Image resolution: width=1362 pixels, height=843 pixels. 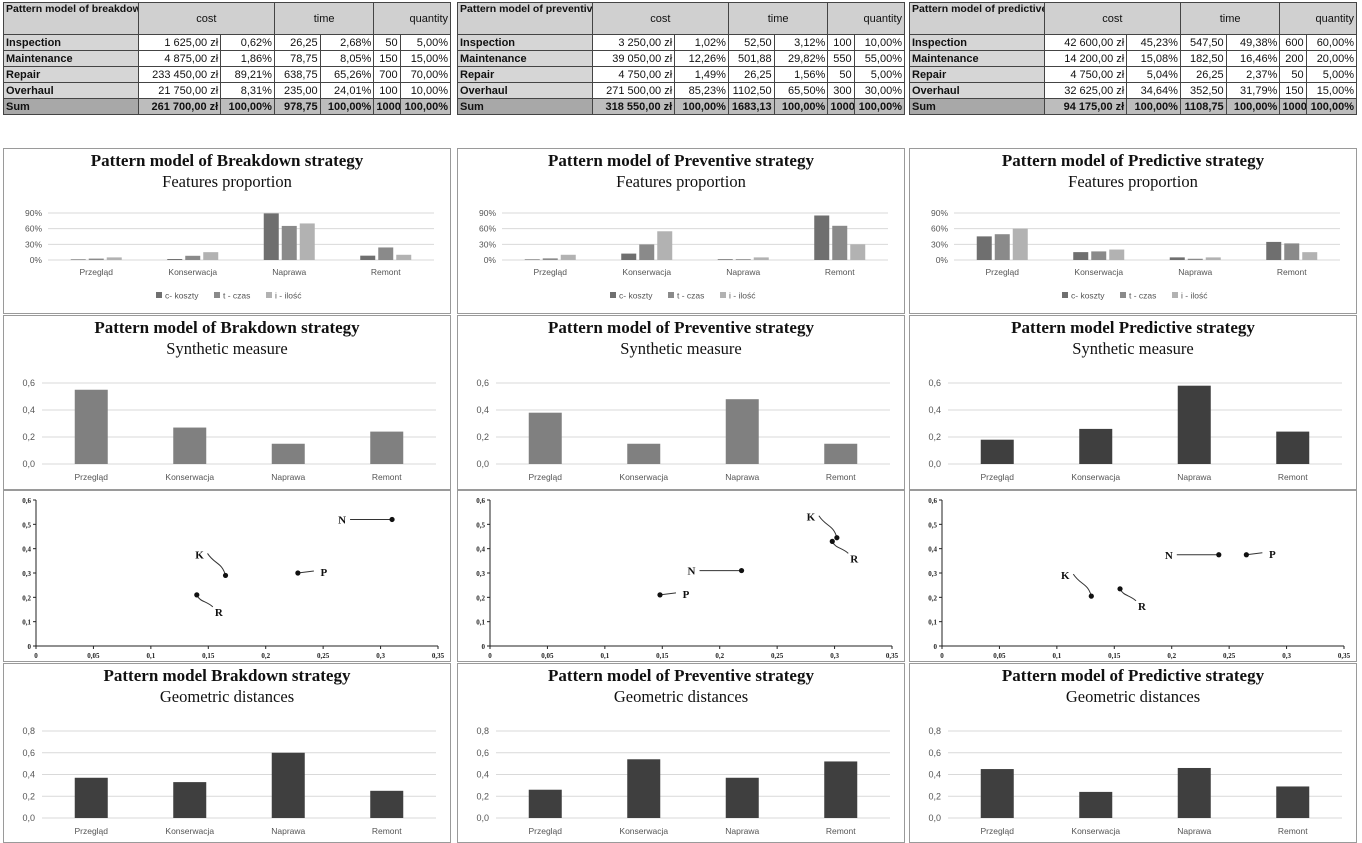 What do you see at coordinates (324, 573) in the screenshot?
I see `point-label: P` at bounding box center [324, 573].